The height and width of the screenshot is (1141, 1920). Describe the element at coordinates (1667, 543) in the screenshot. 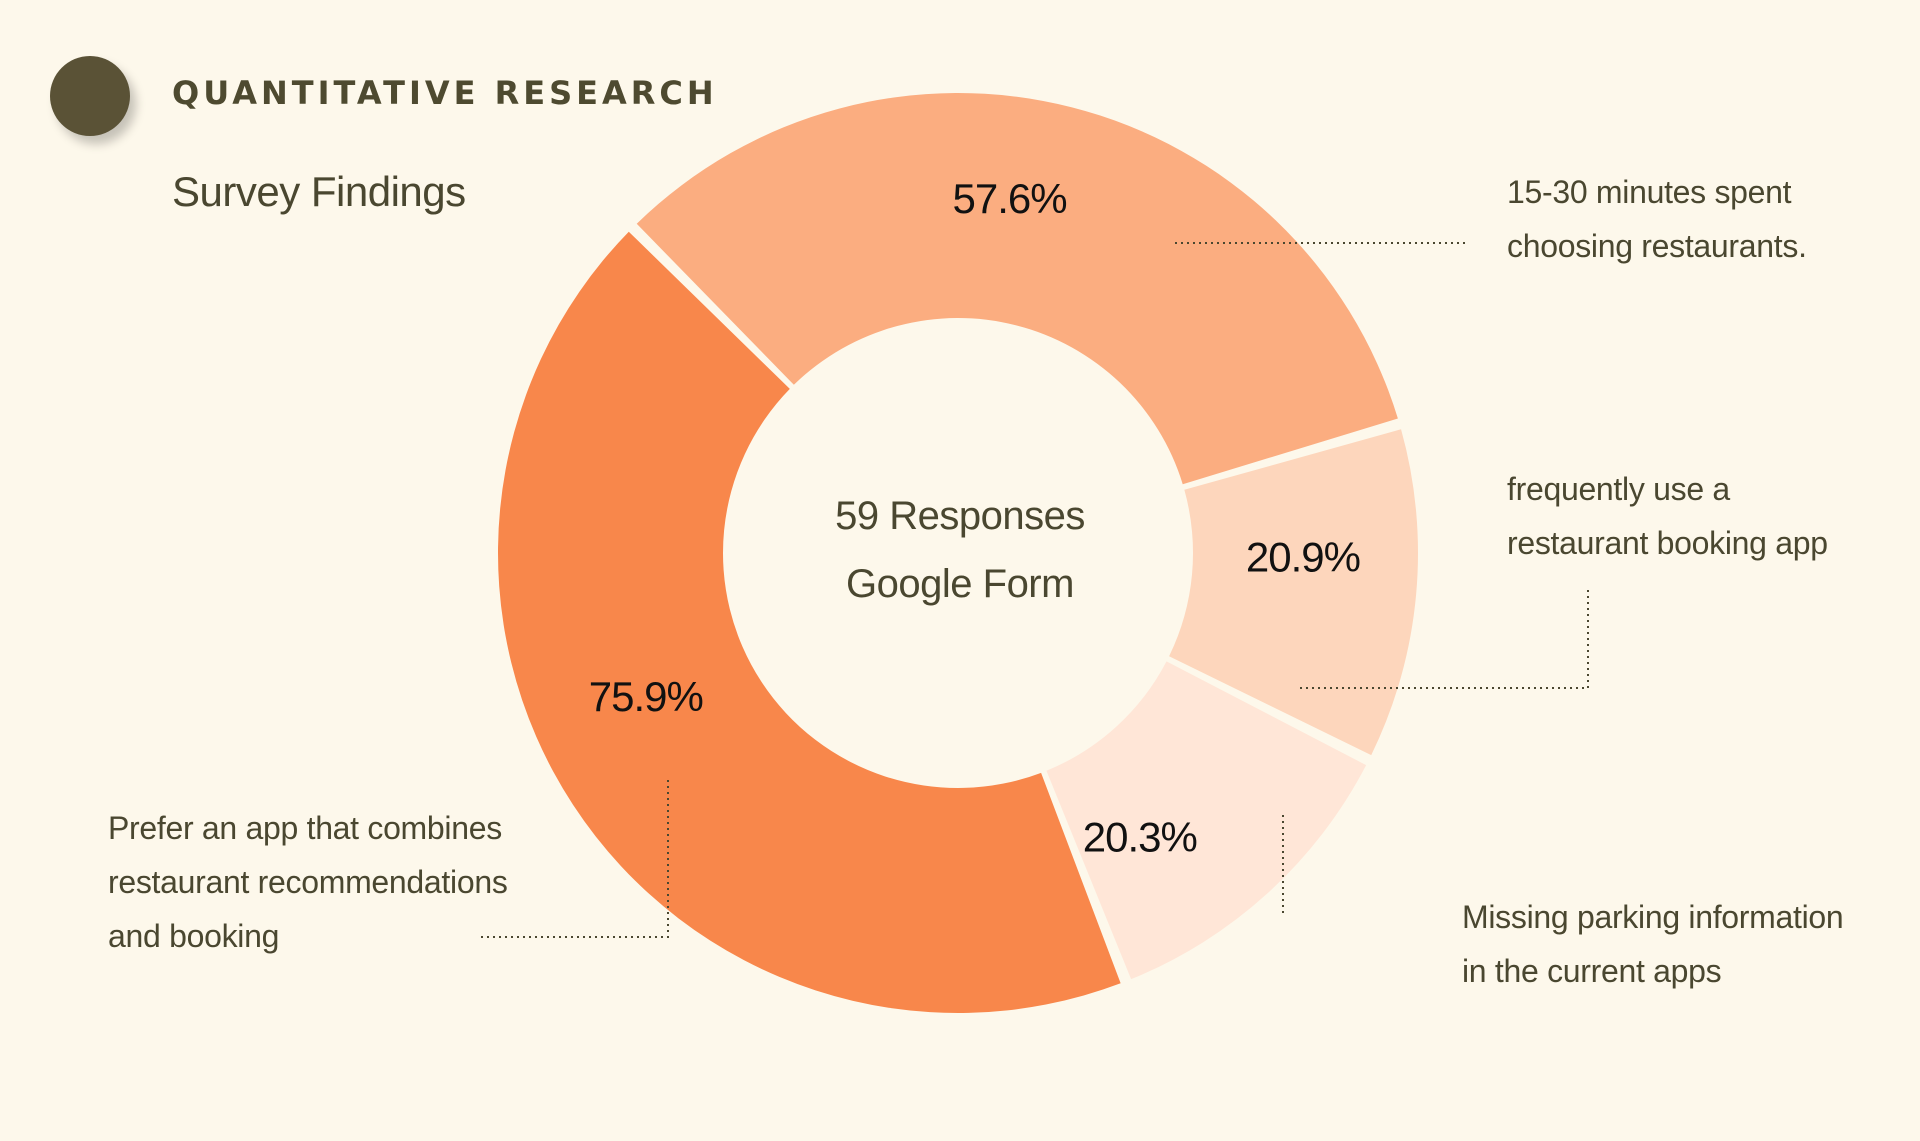

I see `annotation-line: restaurant booking app` at that location.